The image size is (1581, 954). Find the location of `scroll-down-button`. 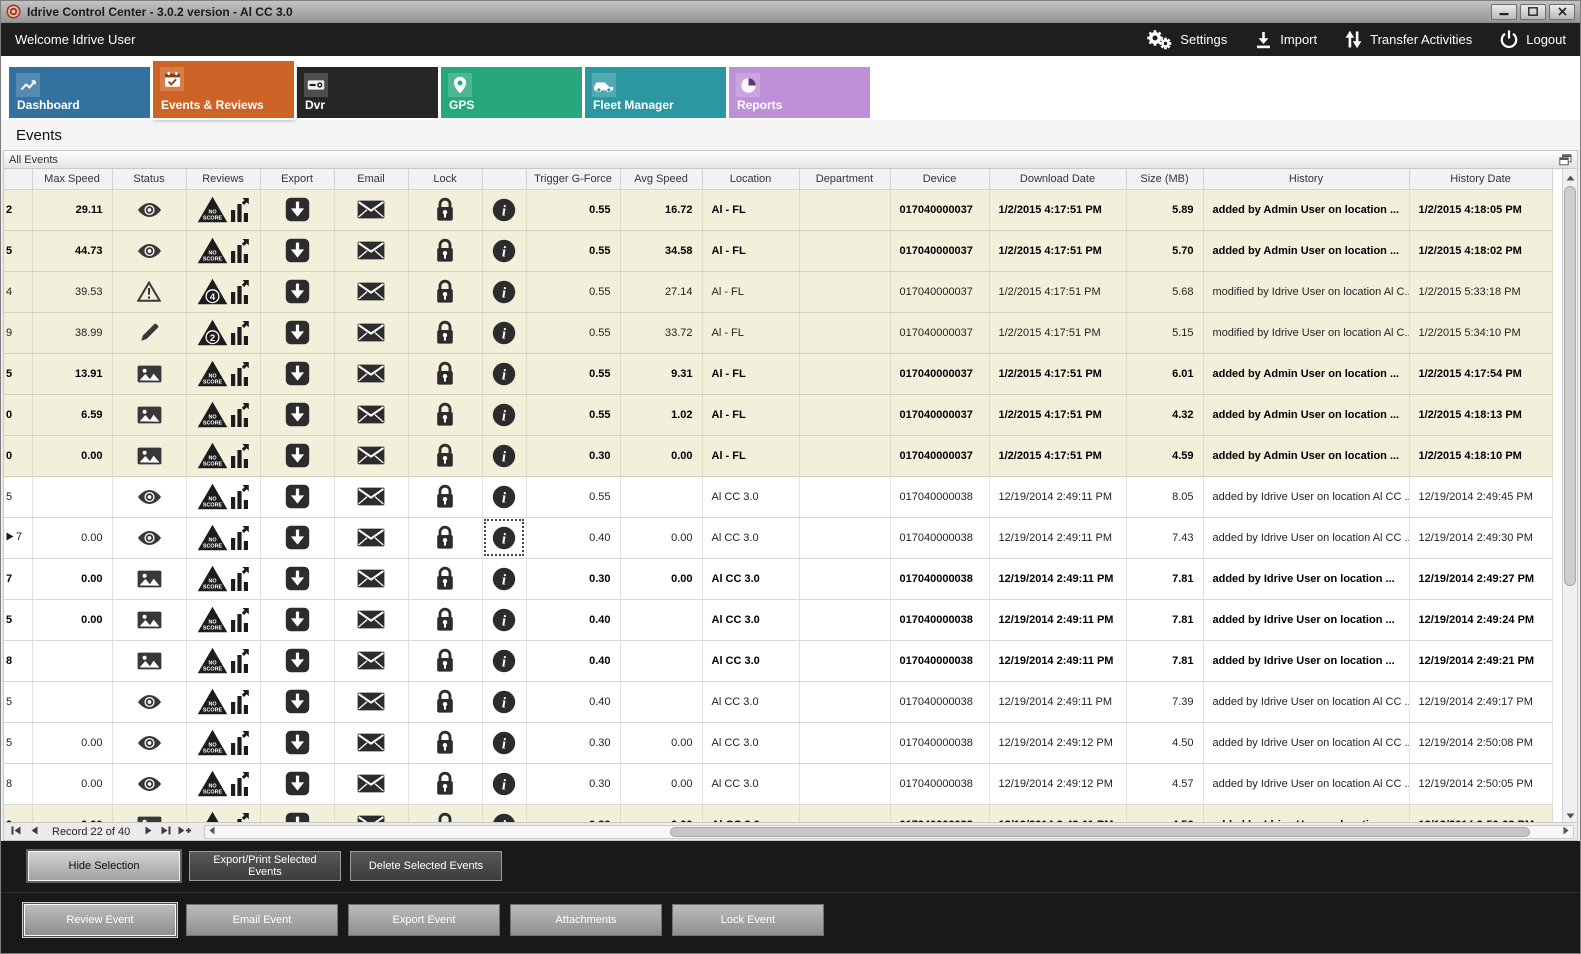

scroll-down-button is located at coordinates (1570, 814).